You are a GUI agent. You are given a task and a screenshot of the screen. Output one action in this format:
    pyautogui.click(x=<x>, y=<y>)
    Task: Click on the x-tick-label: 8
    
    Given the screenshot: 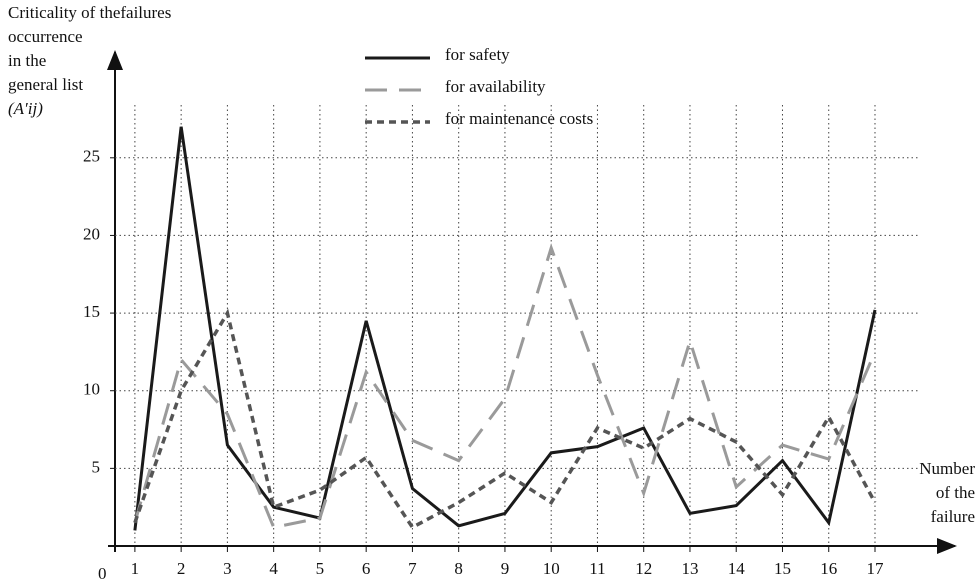 What is the action you would take?
    pyautogui.click(x=458, y=568)
    